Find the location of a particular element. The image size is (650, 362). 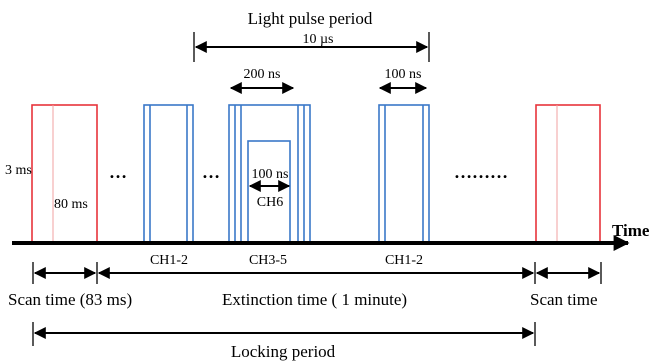

label-100ns-top: 100 ns is located at coordinates (403, 74).